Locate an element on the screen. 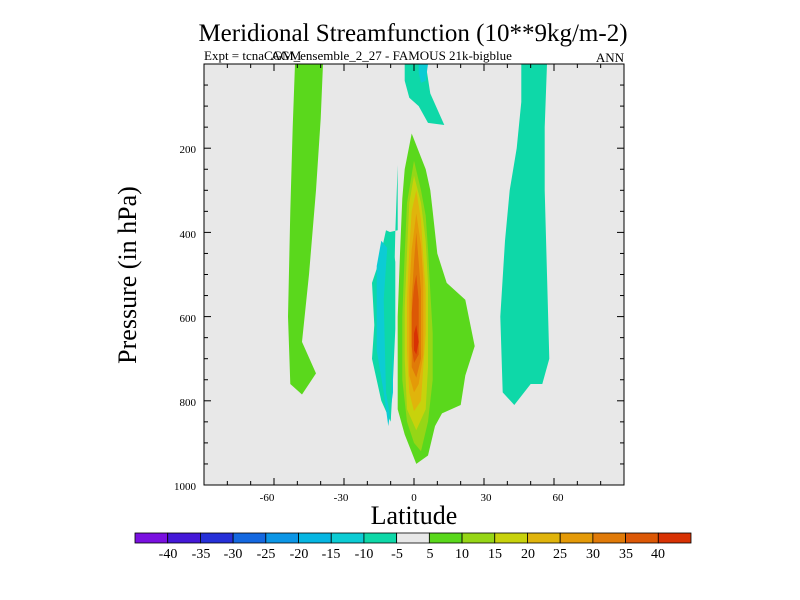 This screenshot has height=600, width=800. colorbar-label: -30 is located at coordinates (233, 554).